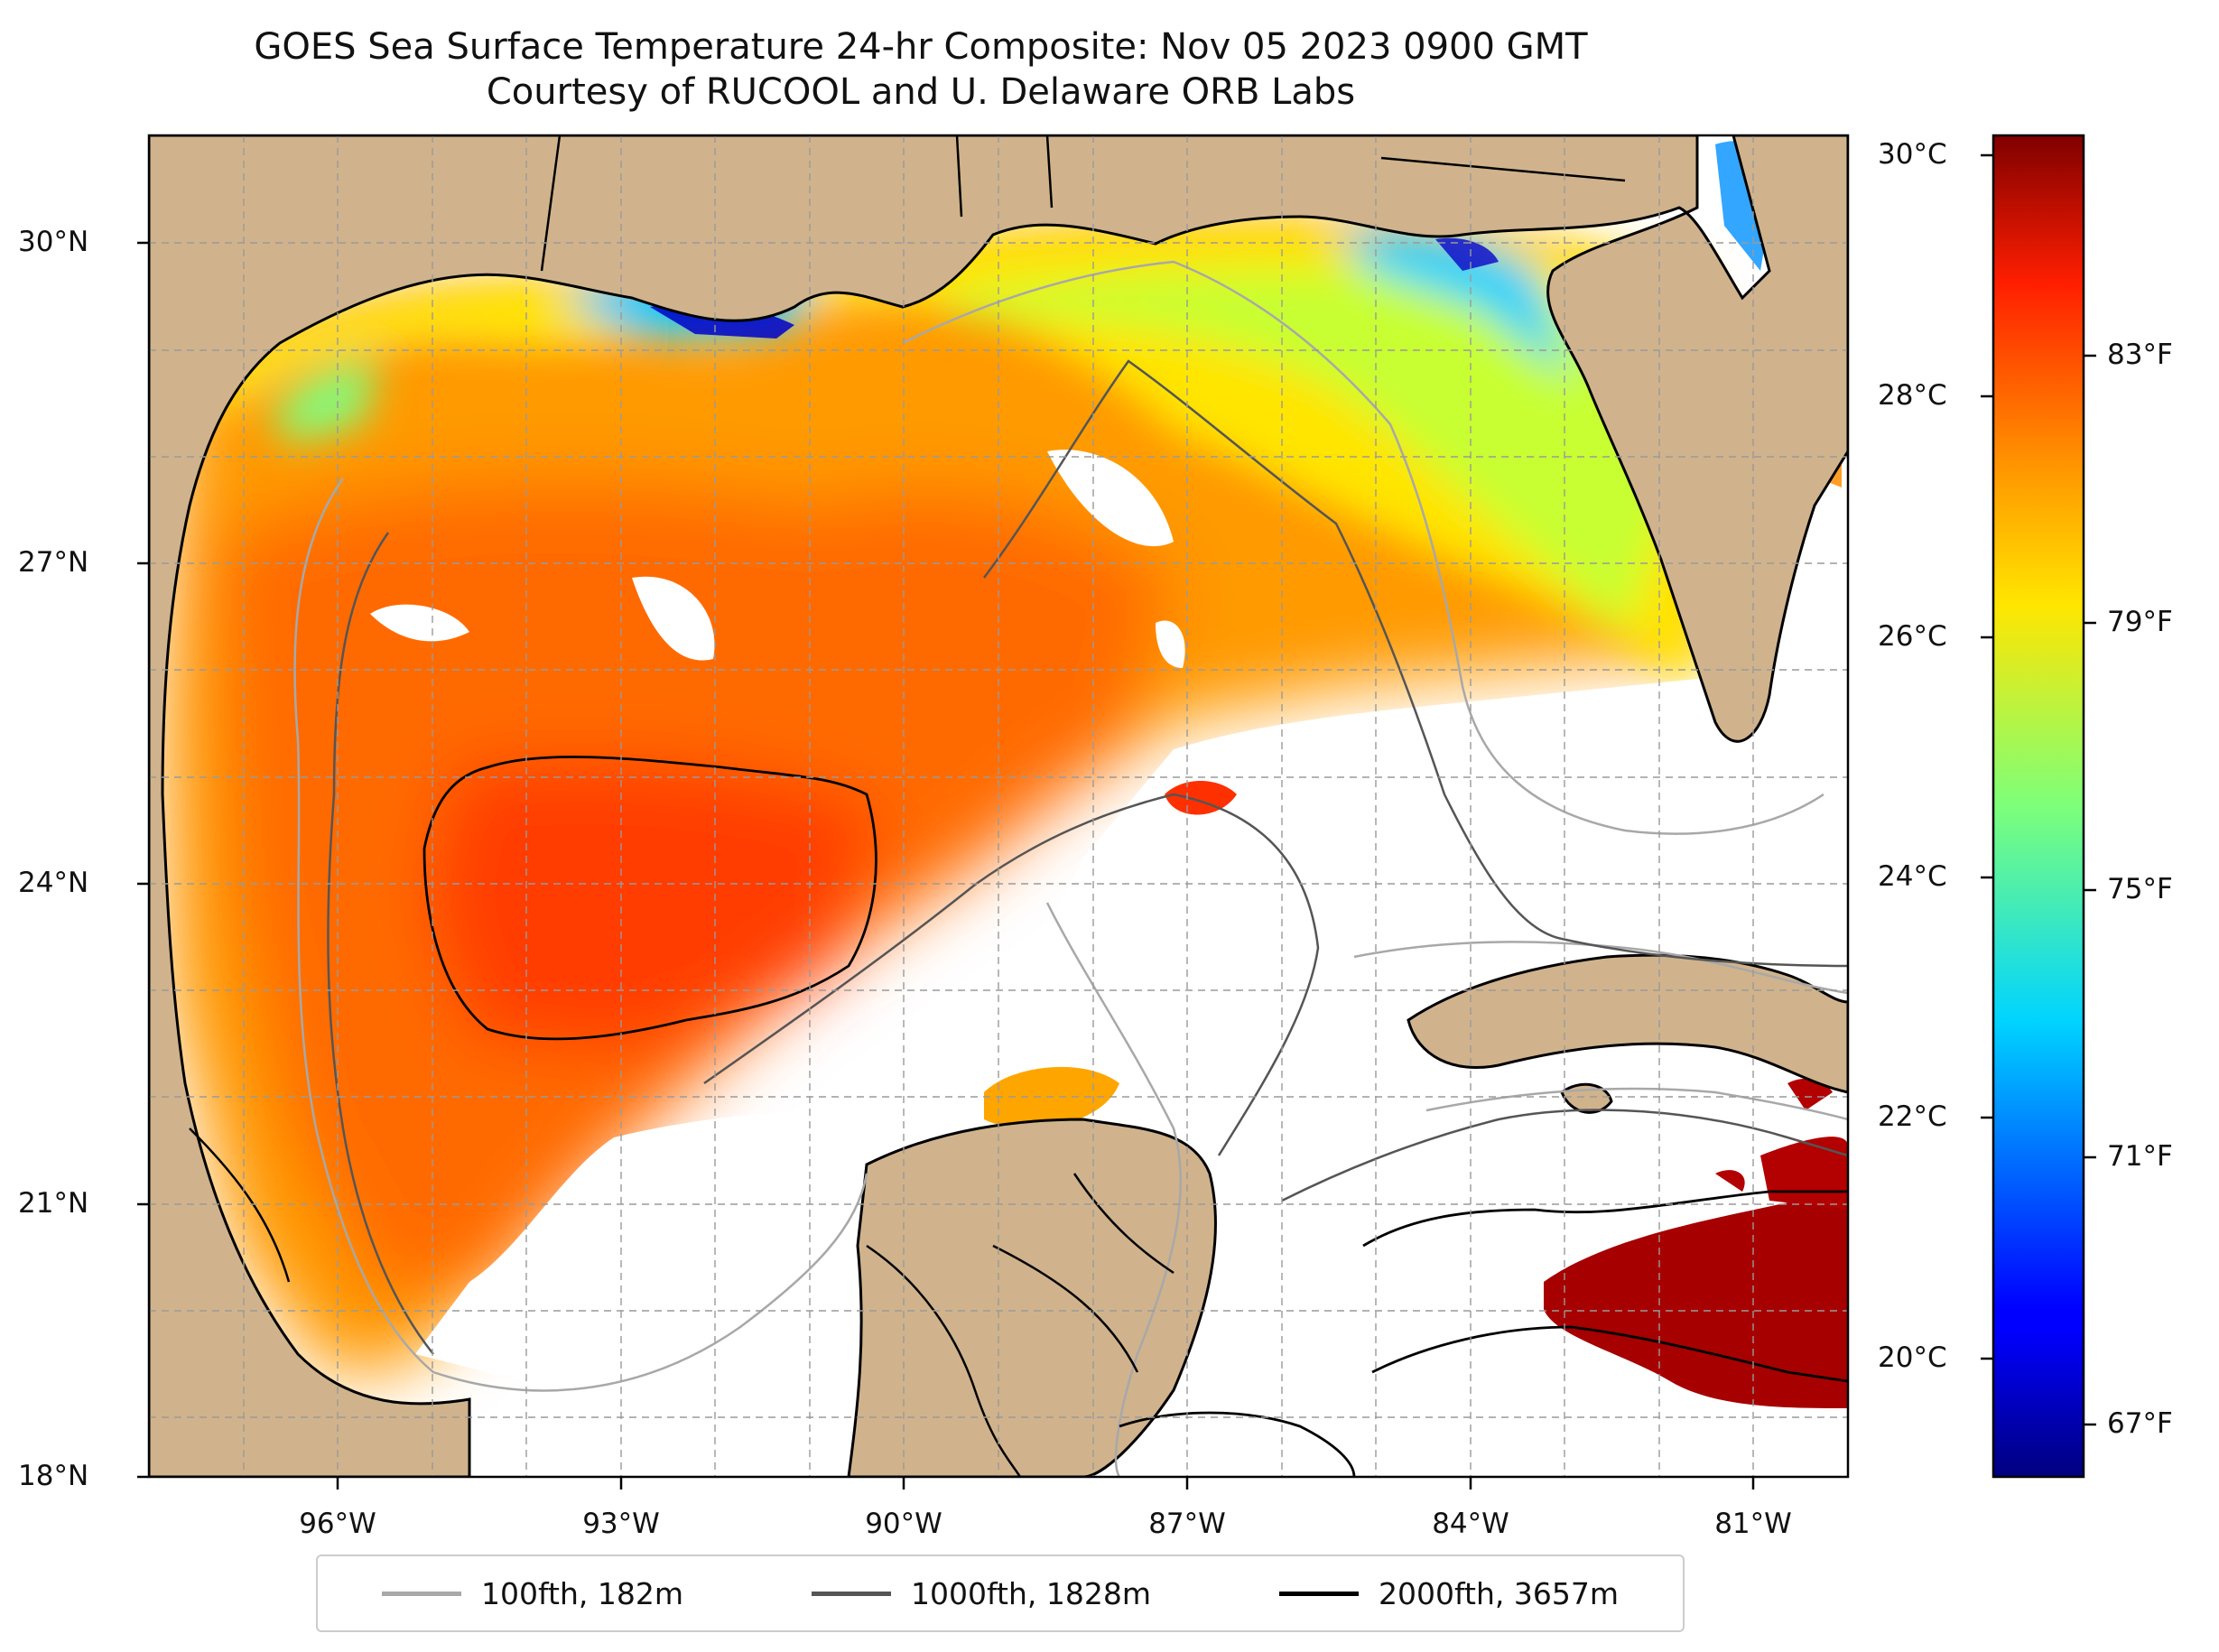 This screenshot has height=1652, width=2219. Describe the element at coordinates (621, 1524) in the screenshot. I see `lon-tick-label: 93°W` at that location.